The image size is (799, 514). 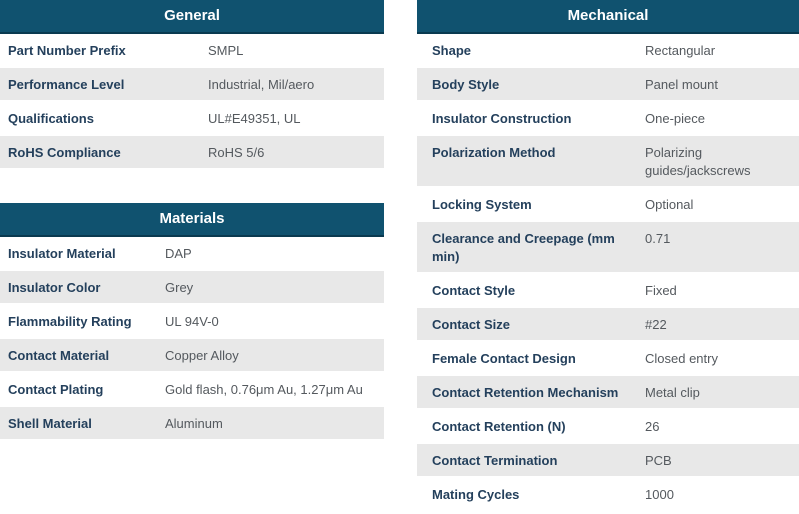 What do you see at coordinates (192, 153) in the screenshot?
I see `spec-row: RoHS Compliance RoHS 5/6` at bounding box center [192, 153].